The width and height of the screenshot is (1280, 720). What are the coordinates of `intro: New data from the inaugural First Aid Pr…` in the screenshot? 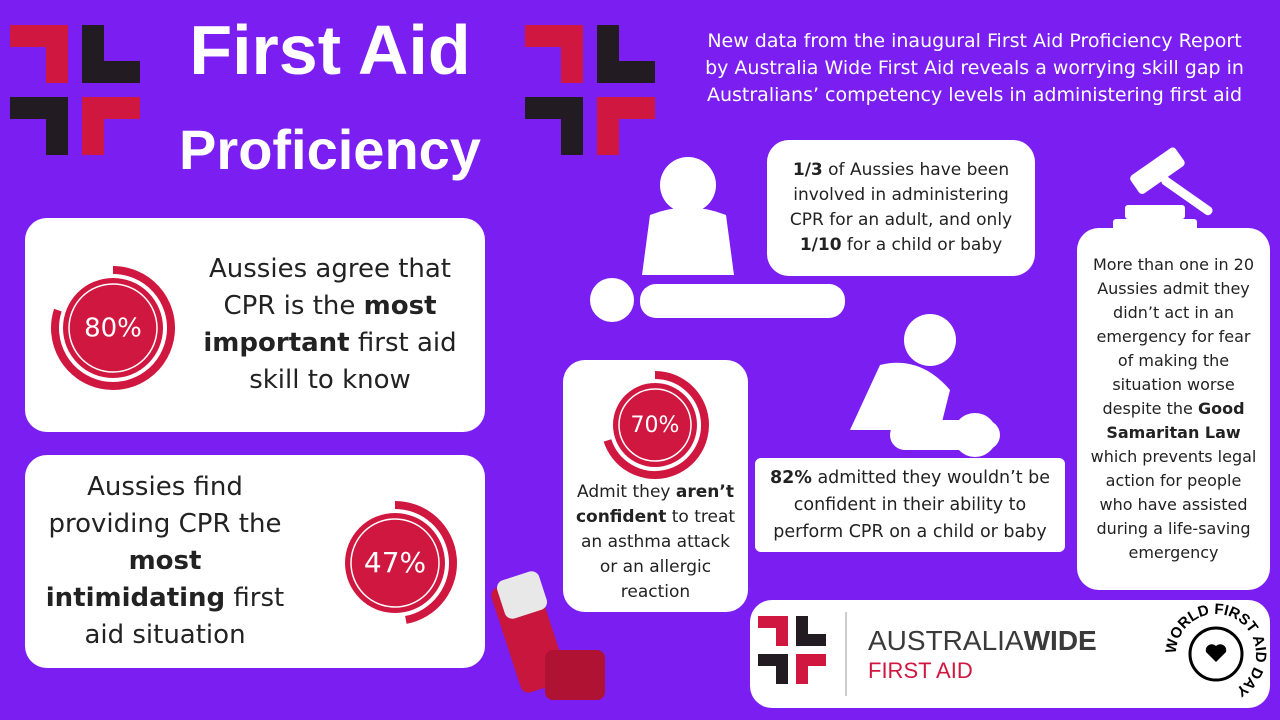 It's located at (974, 68).